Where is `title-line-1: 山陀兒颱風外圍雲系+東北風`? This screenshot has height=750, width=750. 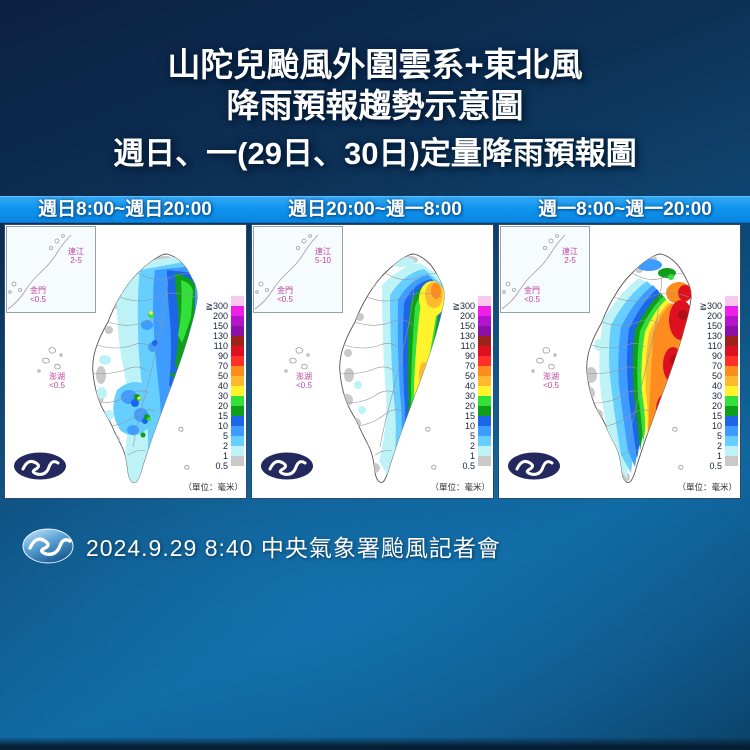
title-line-1: 山陀兒颱風外圍雲系+東北風 is located at coordinates (375, 64).